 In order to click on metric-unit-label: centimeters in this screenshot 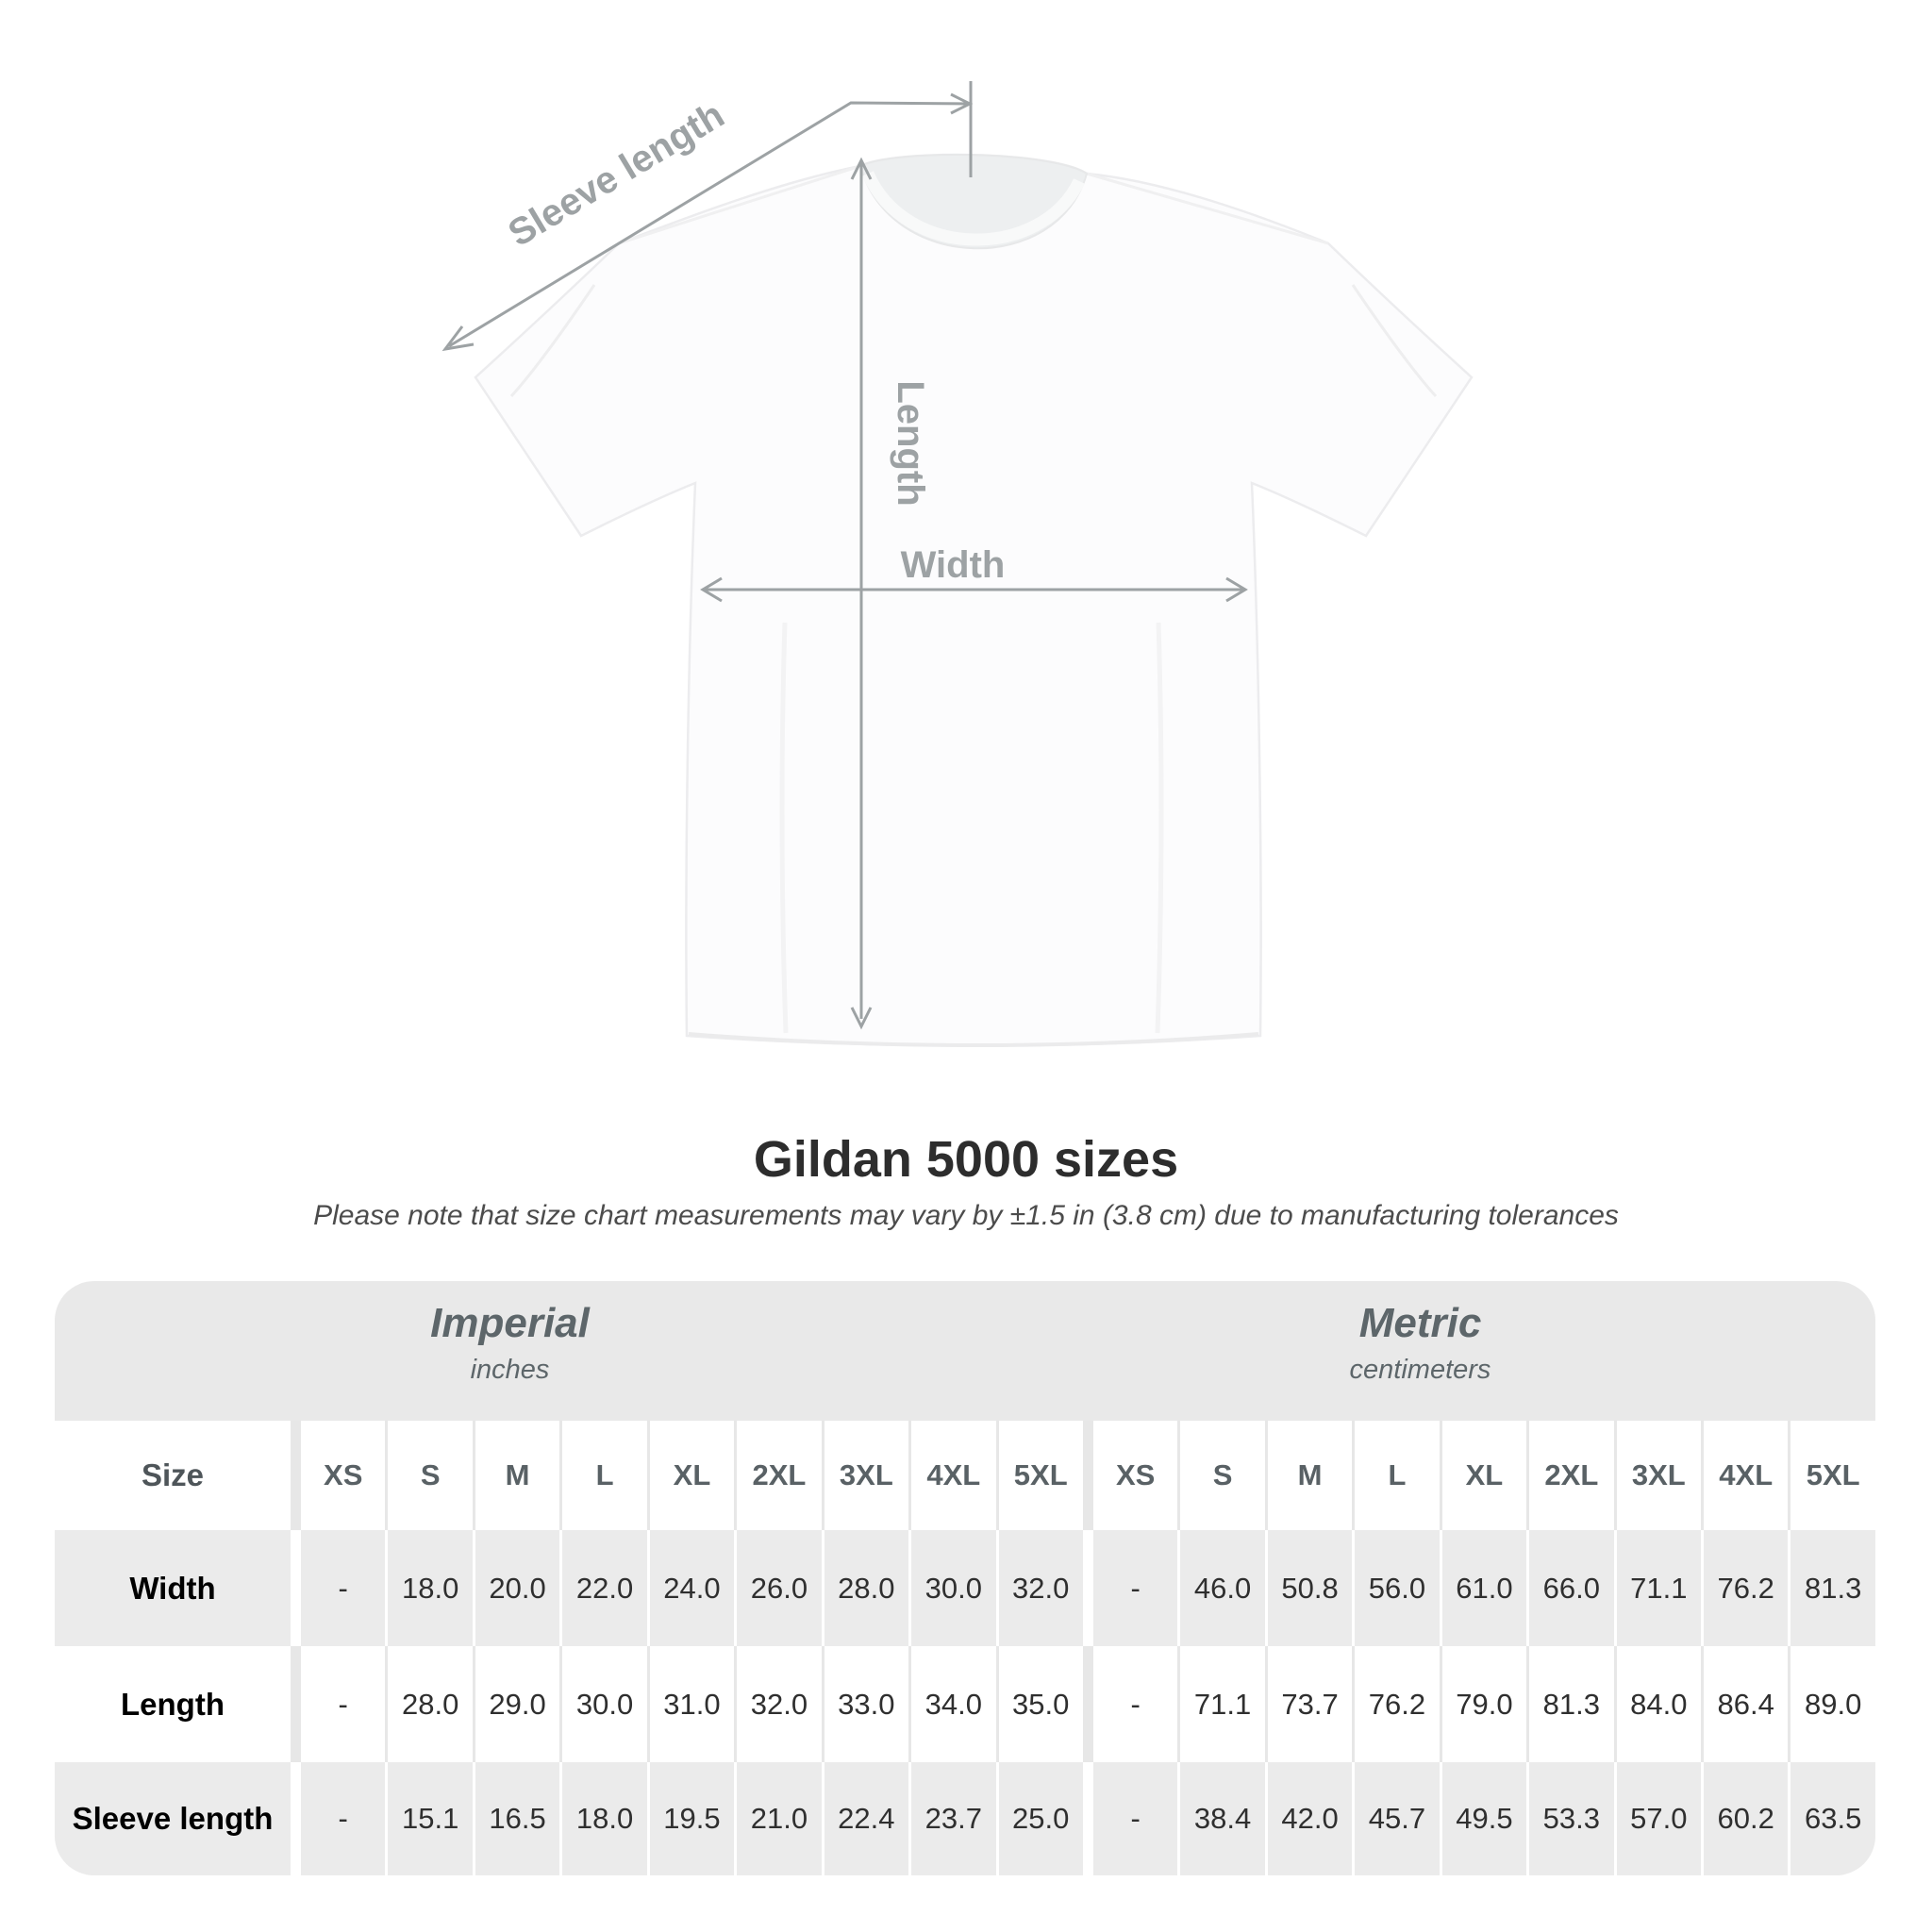, I will do `click(1420, 1370)`.